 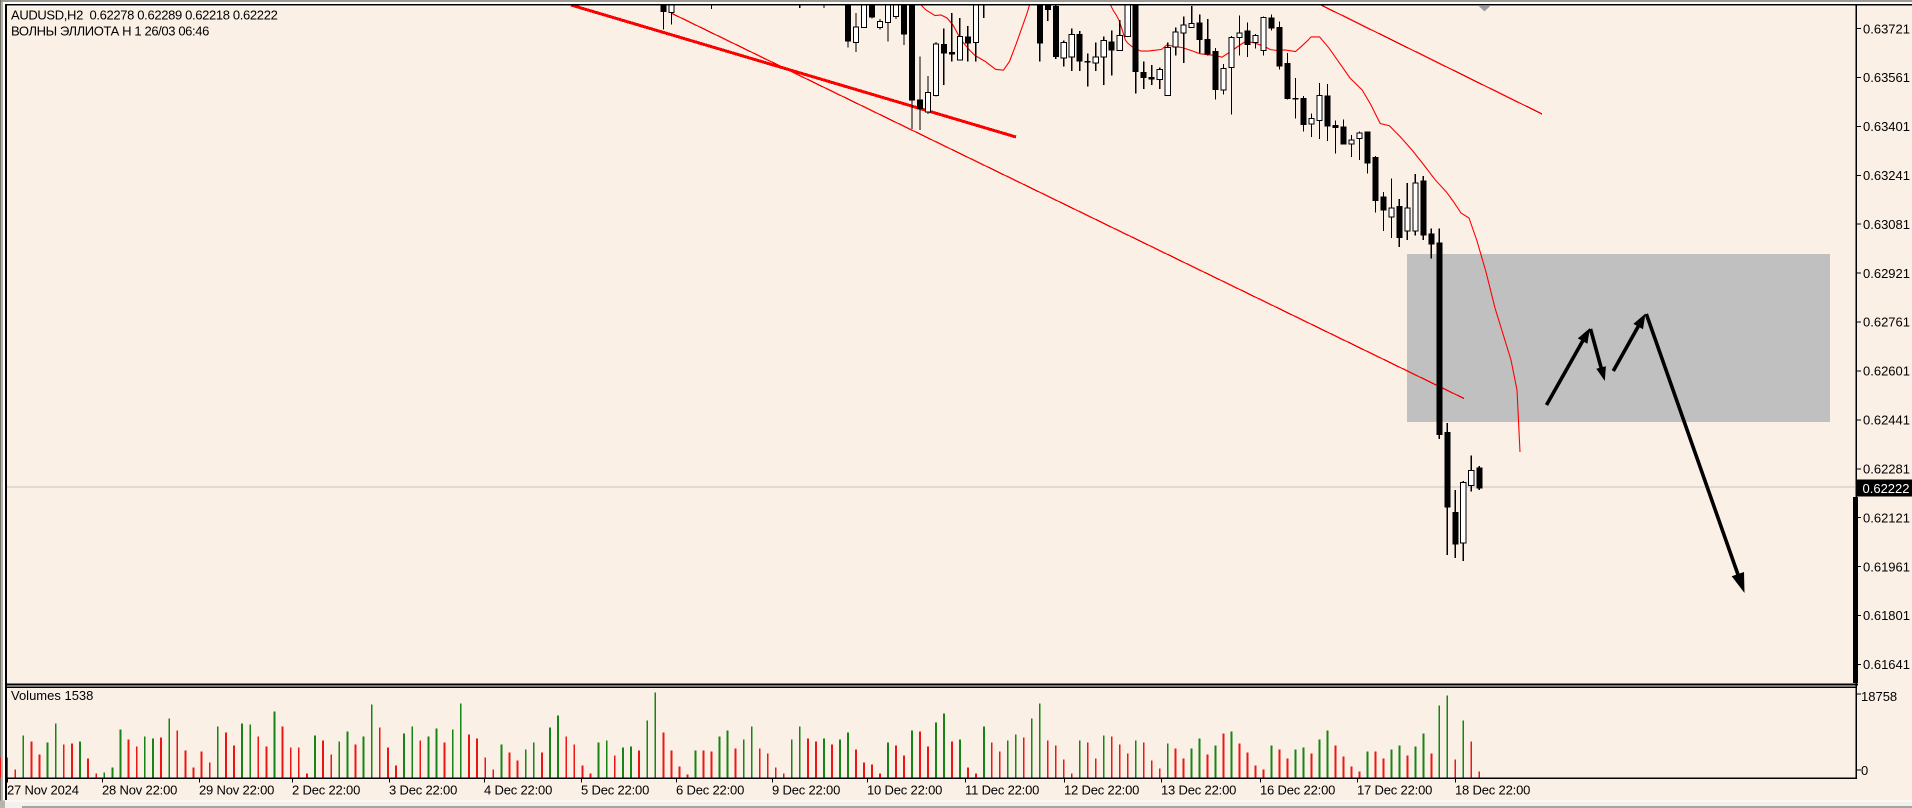 I want to click on svg-text: 12 Dec 22:00, so click(x=1101, y=790).